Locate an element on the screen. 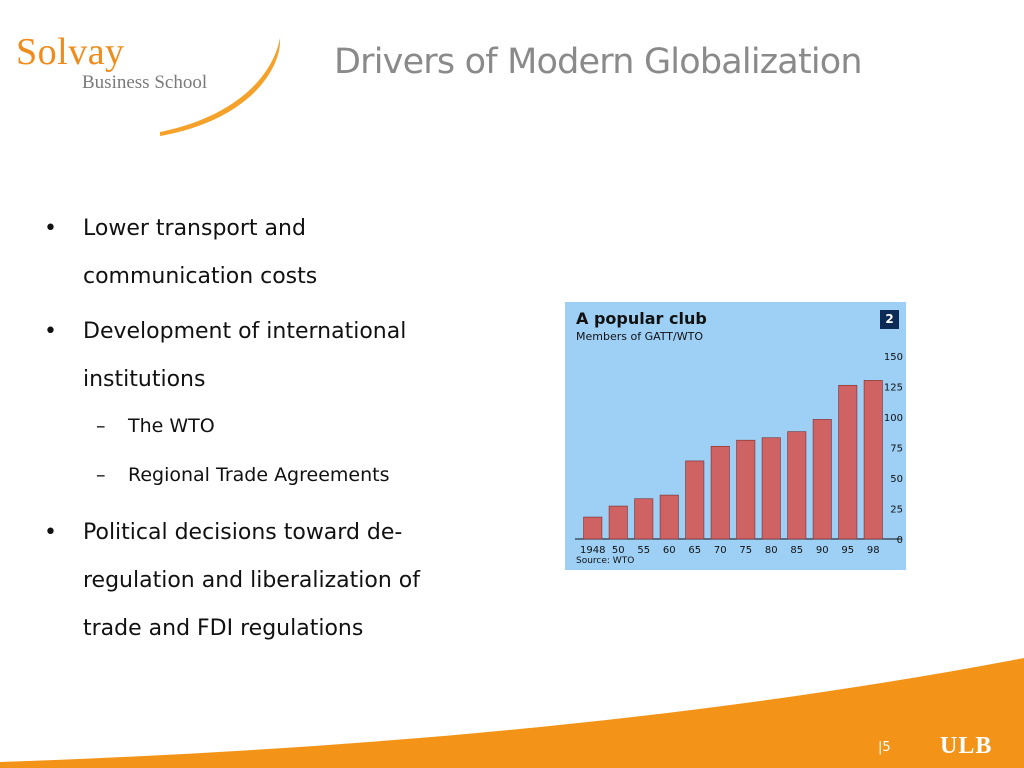 The width and height of the screenshot is (1024, 768). bullet-line: communication costs is located at coordinates (200, 276).